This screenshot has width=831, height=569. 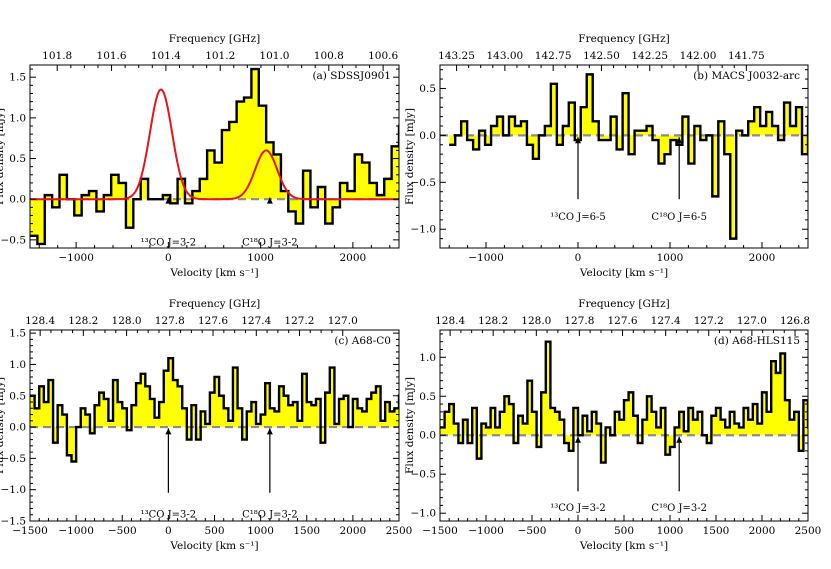 I want to click on x-tick-label: −1000, so click(x=486, y=531).